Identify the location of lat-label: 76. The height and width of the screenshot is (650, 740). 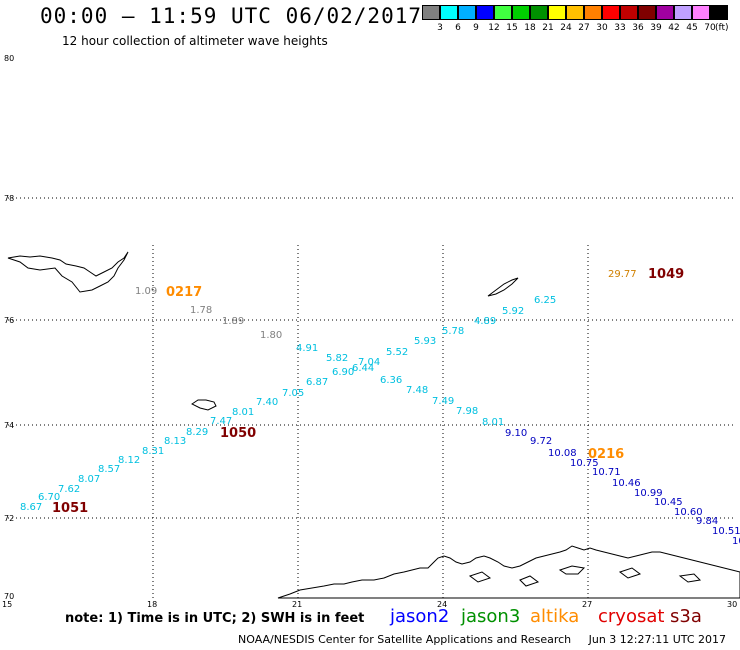
(9, 320).